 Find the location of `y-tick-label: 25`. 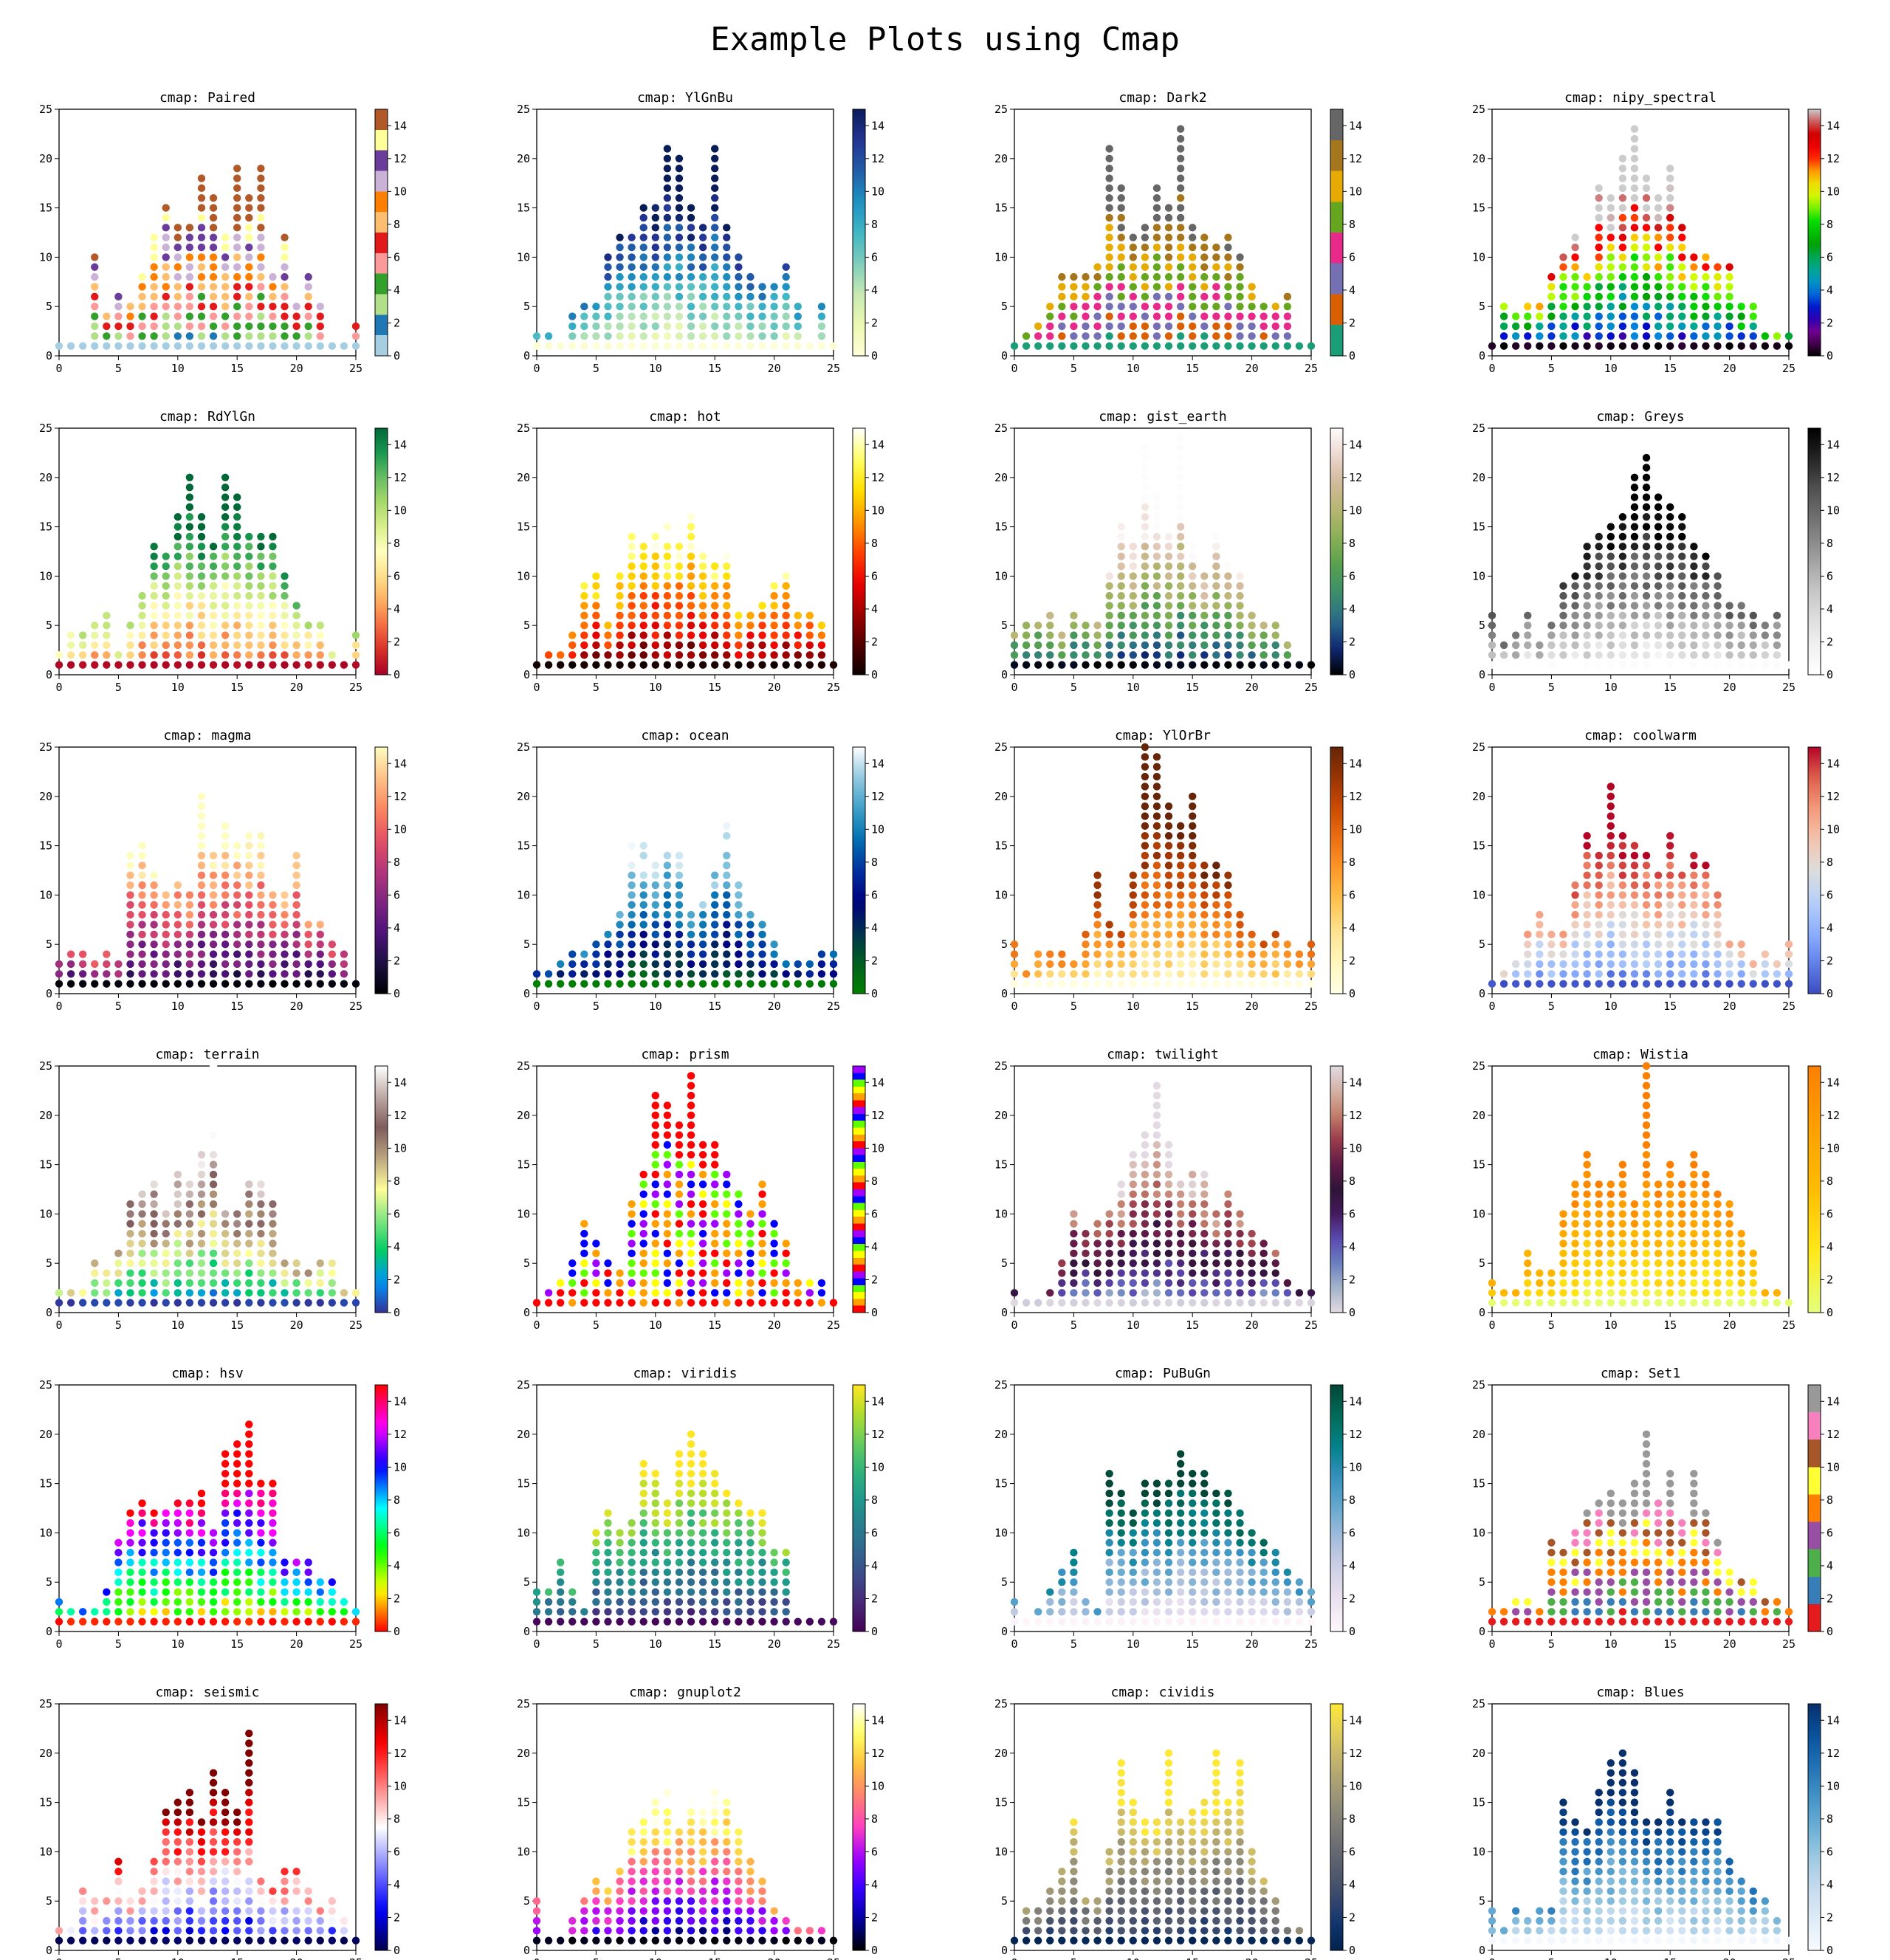

y-tick-label: 25 is located at coordinates (523, 1066).